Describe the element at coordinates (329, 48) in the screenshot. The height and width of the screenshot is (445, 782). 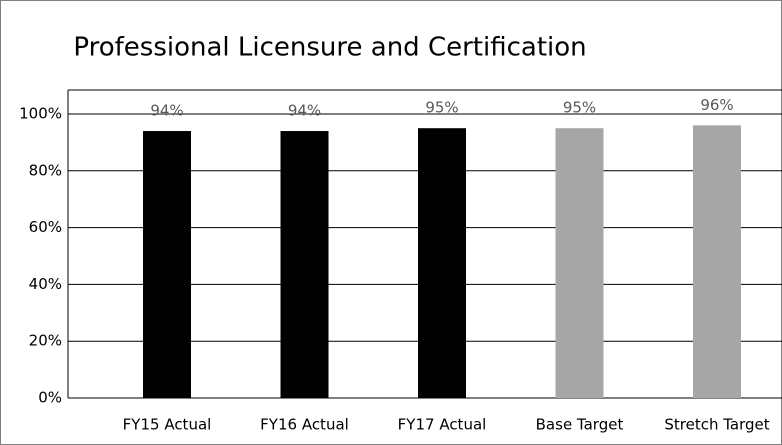
I see `chart-title: Professional Licensure and Certification` at that location.